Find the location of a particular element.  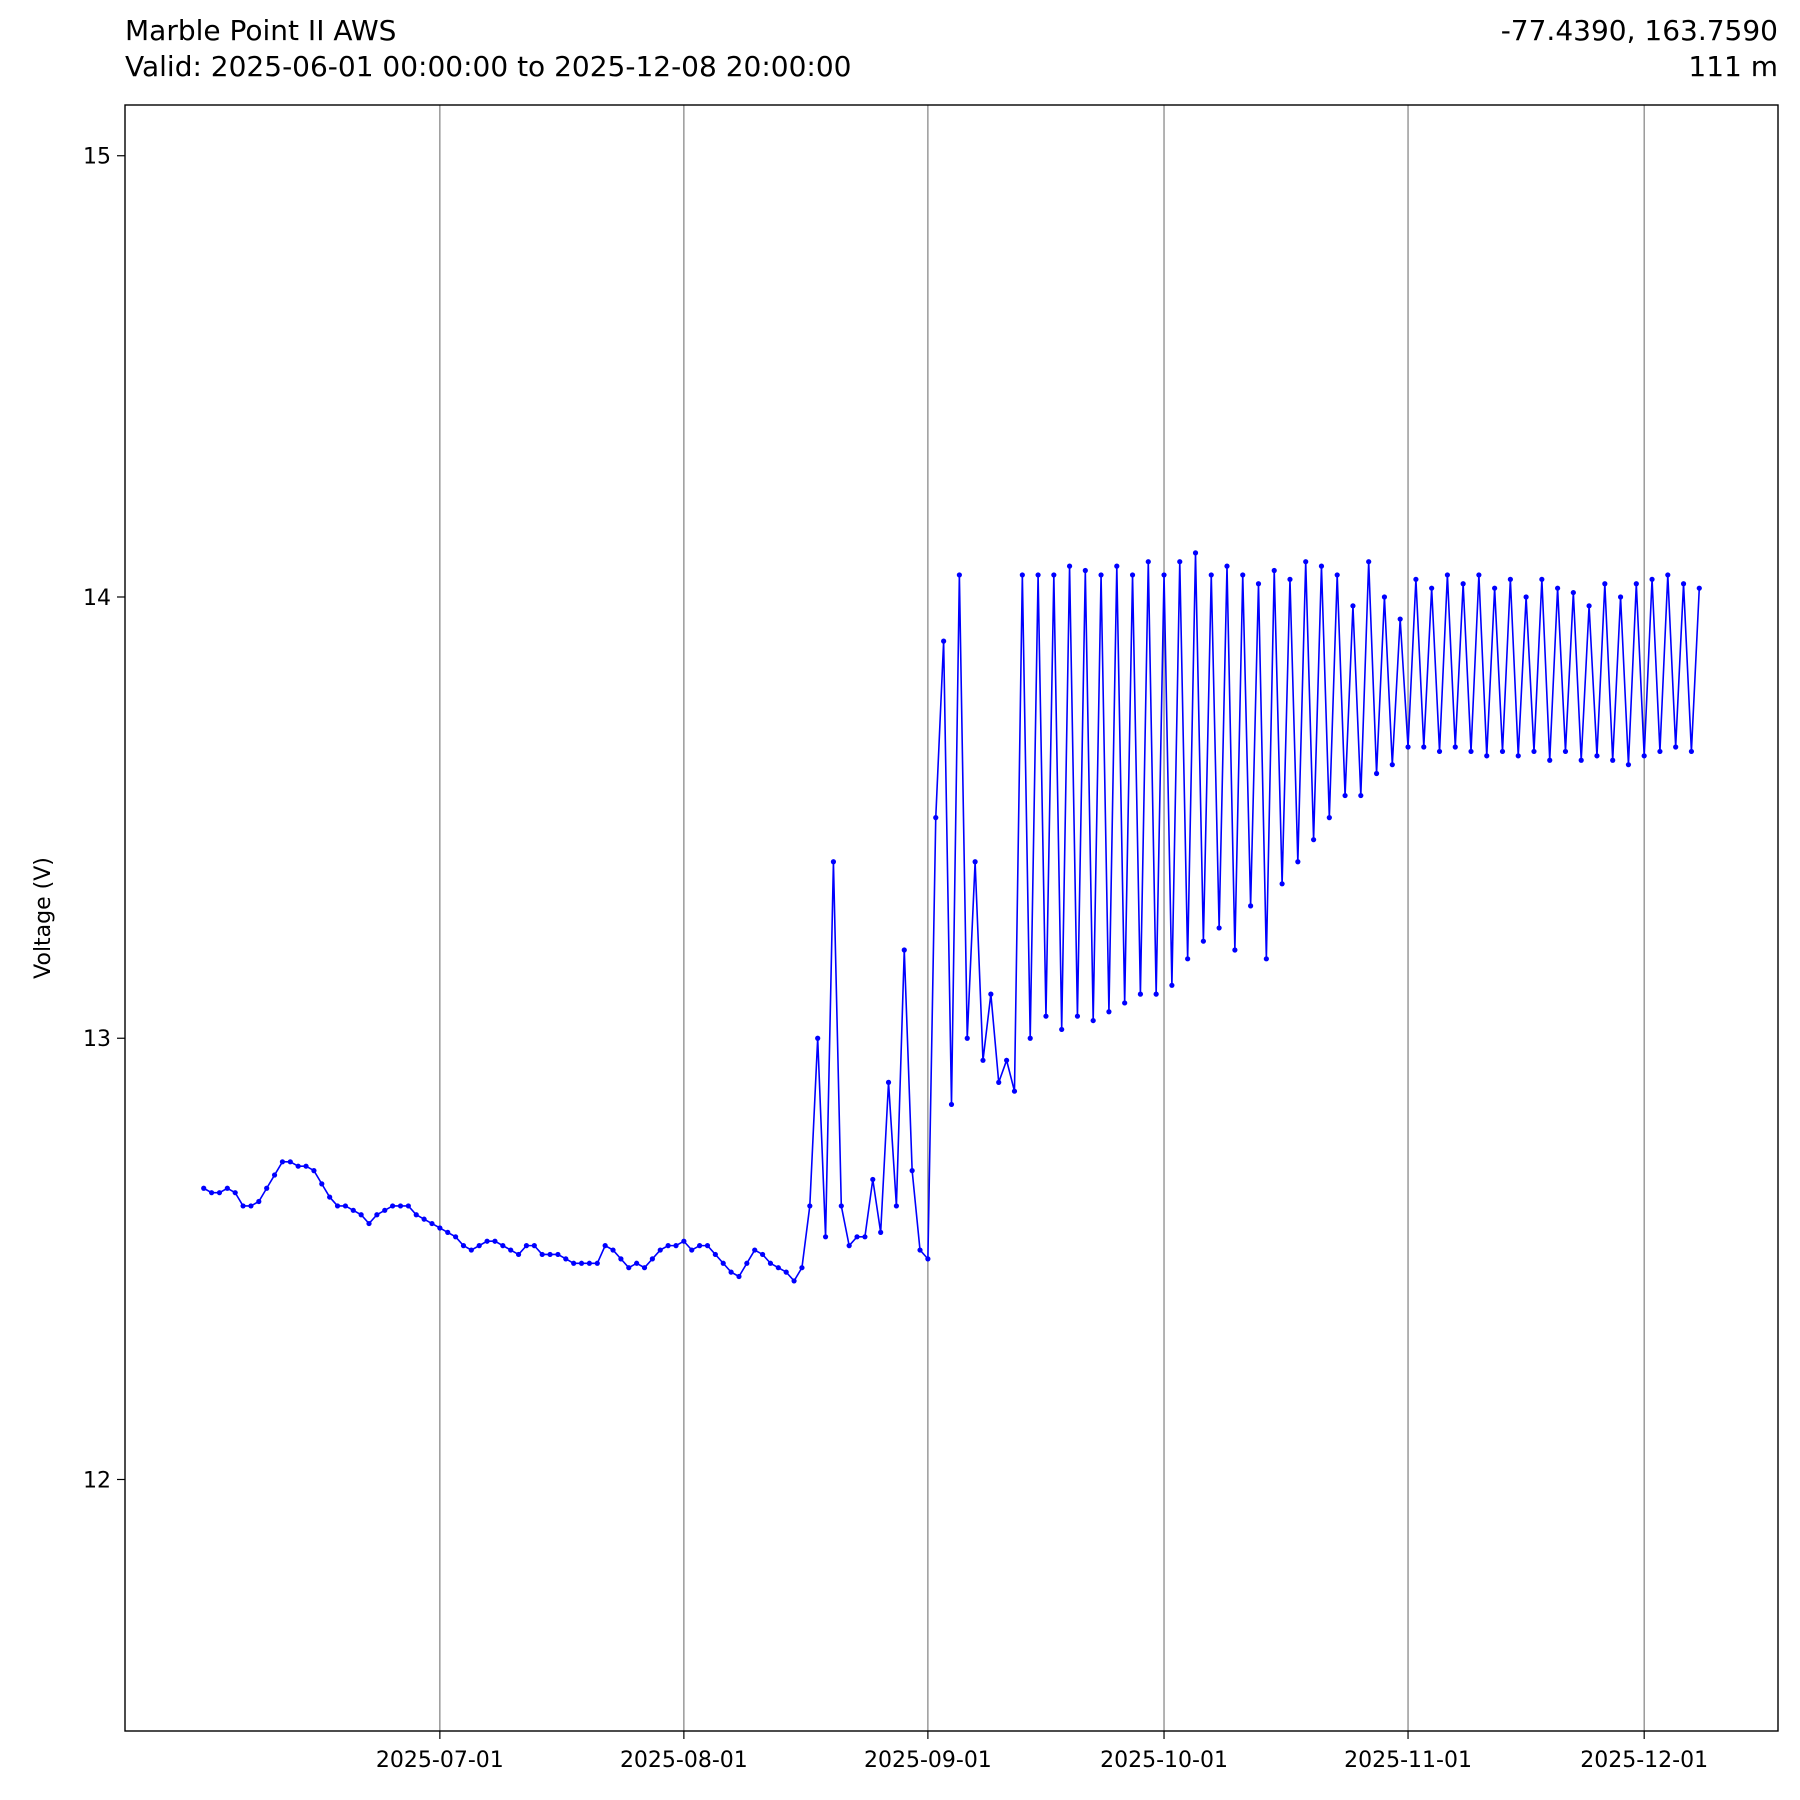

x-tick-label: 2025-11-01 is located at coordinates (1408, 1760).